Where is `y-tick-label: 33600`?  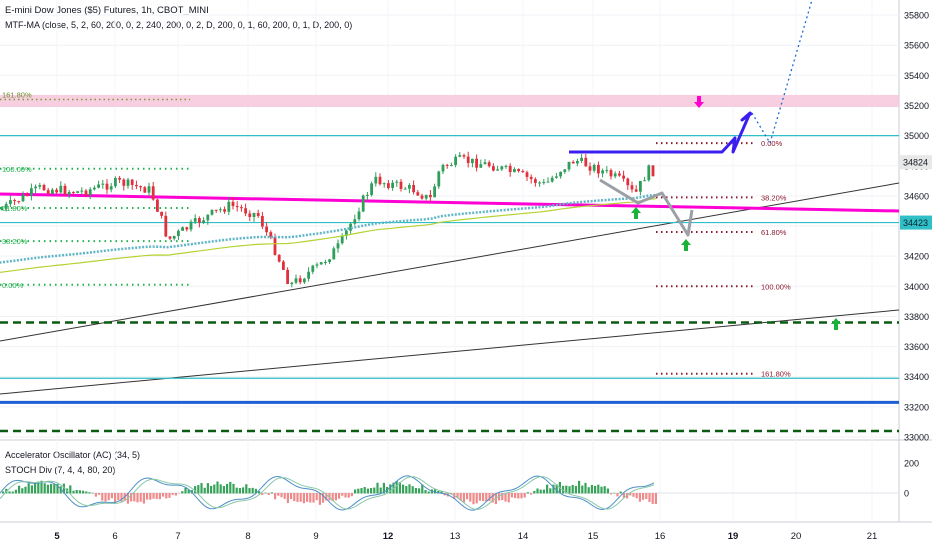
y-tick-label: 33600 is located at coordinates (916, 347).